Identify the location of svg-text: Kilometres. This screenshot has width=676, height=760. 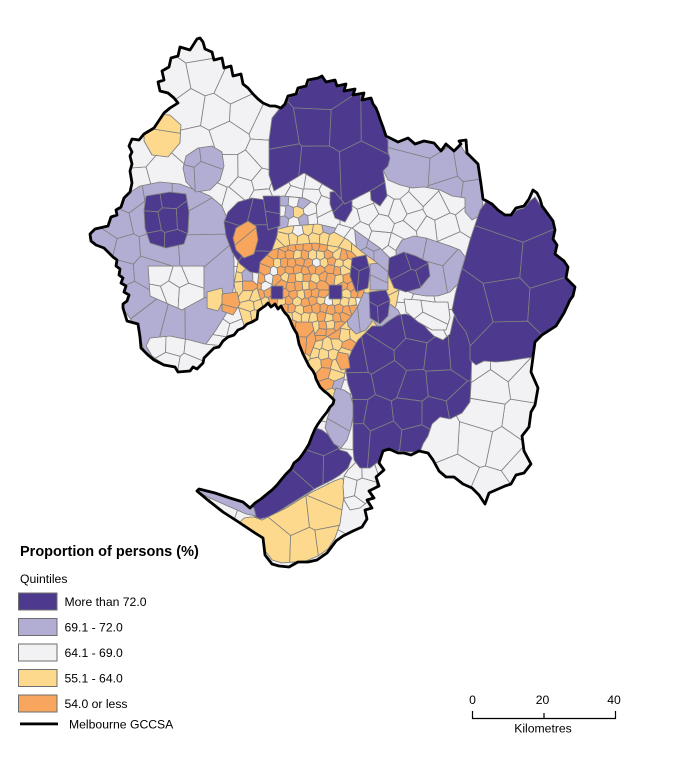
(543, 729).